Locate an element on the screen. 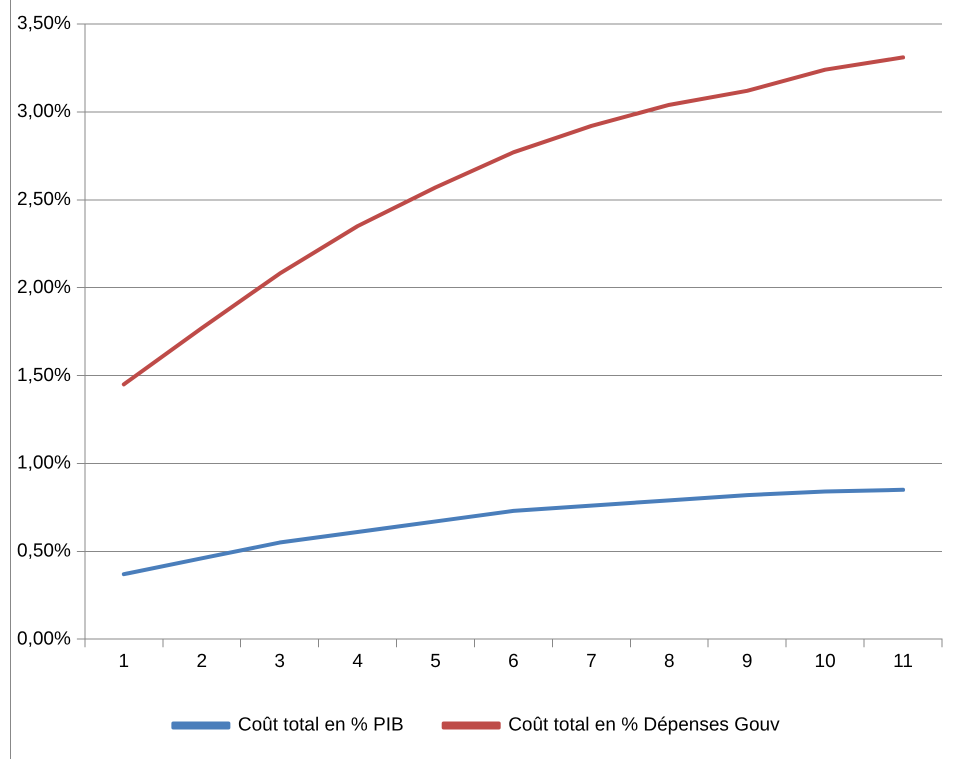 The width and height of the screenshot is (959, 759). y-tick-label: 0,00% is located at coordinates (44, 639).